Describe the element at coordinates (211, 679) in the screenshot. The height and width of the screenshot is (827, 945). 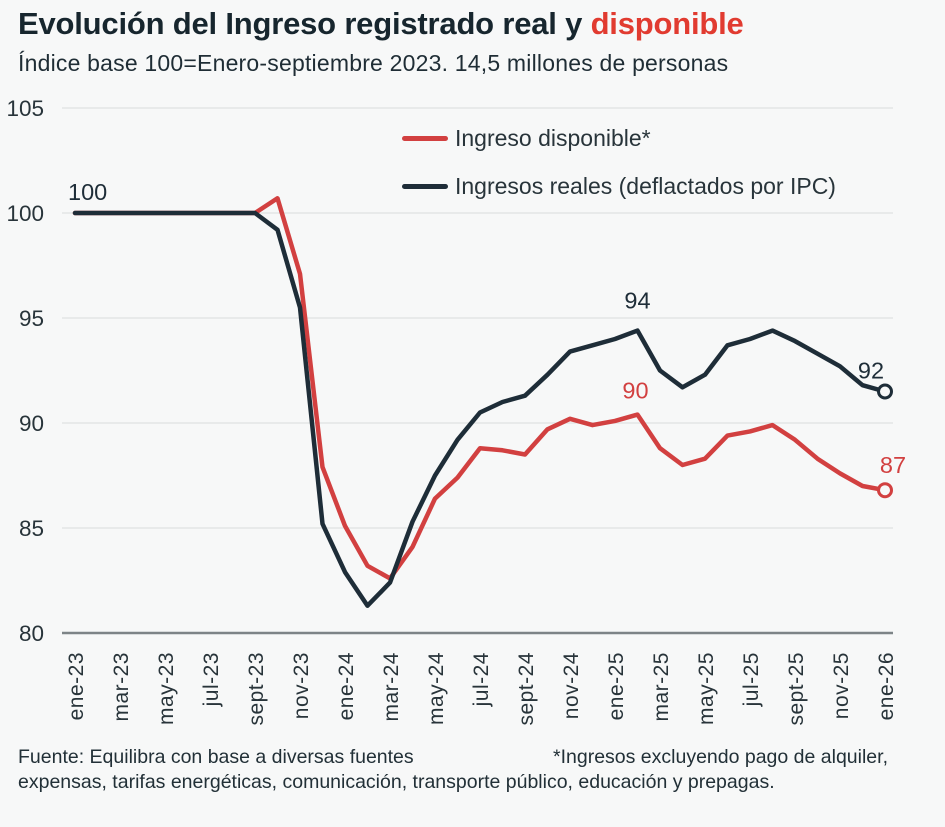
I see `x-tick-label: jul-23` at that location.